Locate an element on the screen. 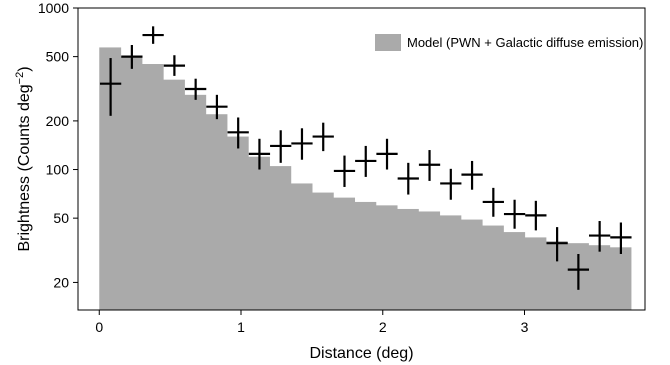  legend: Model (PWN + Galactic diffuse emission) is located at coordinates (509, 42).